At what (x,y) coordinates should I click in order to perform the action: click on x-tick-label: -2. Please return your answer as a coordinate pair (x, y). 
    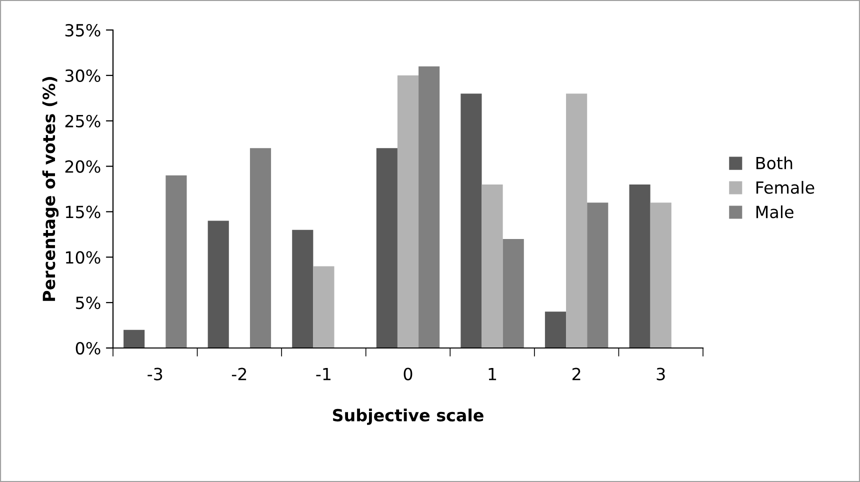
    Looking at the image, I should click on (239, 374).